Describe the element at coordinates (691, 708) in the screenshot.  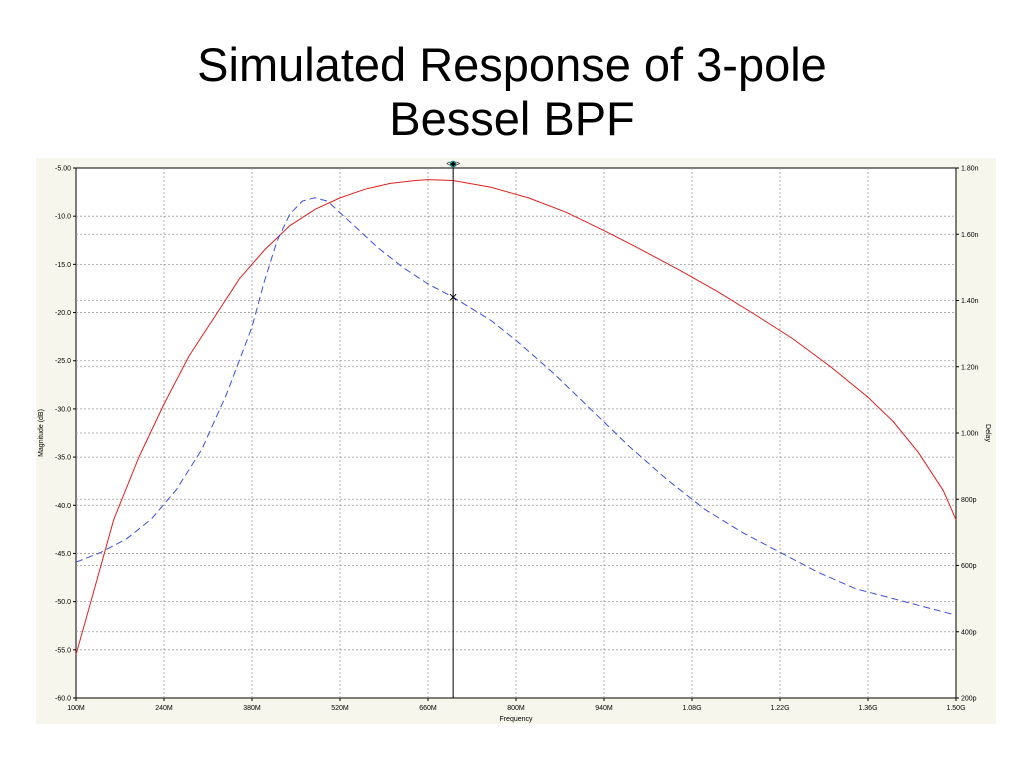
I see `x-tick-label: 1.08G` at that location.